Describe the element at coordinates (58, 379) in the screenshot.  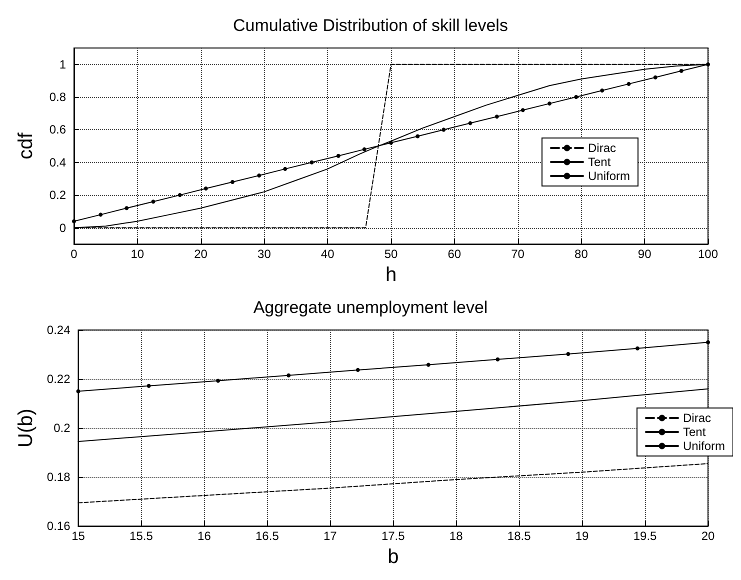
I see `y-tick-label: 0.22` at that location.